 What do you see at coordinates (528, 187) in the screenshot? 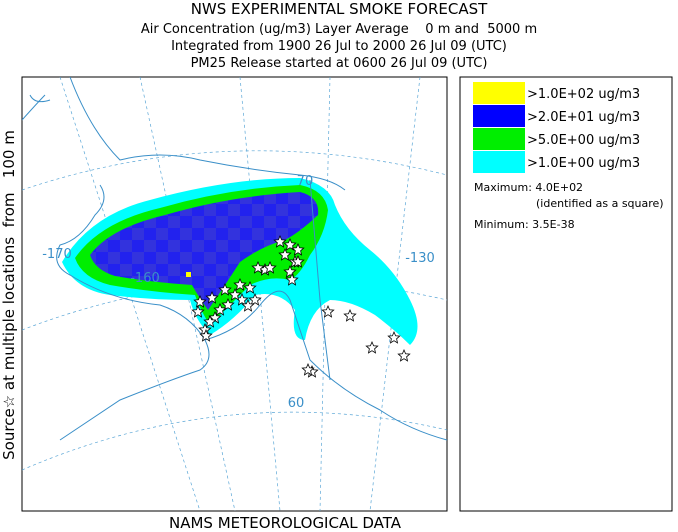
I see `maximum: Maximum: 4.0E+02` at bounding box center [528, 187].